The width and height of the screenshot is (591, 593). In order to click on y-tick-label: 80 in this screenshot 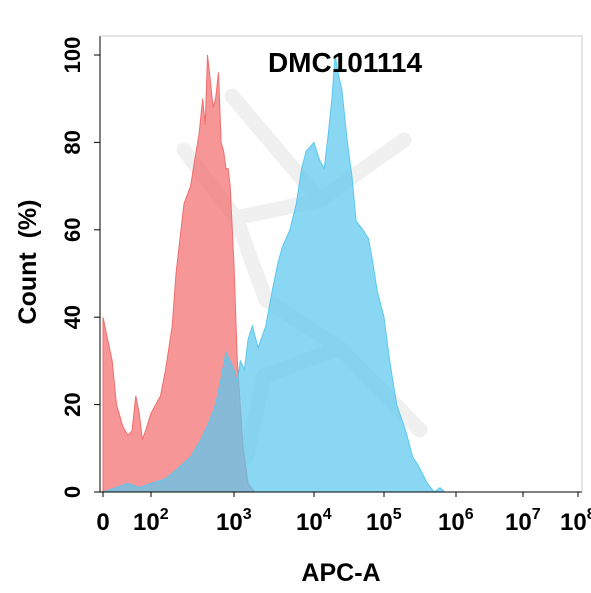, I will do `click(72, 142)`.